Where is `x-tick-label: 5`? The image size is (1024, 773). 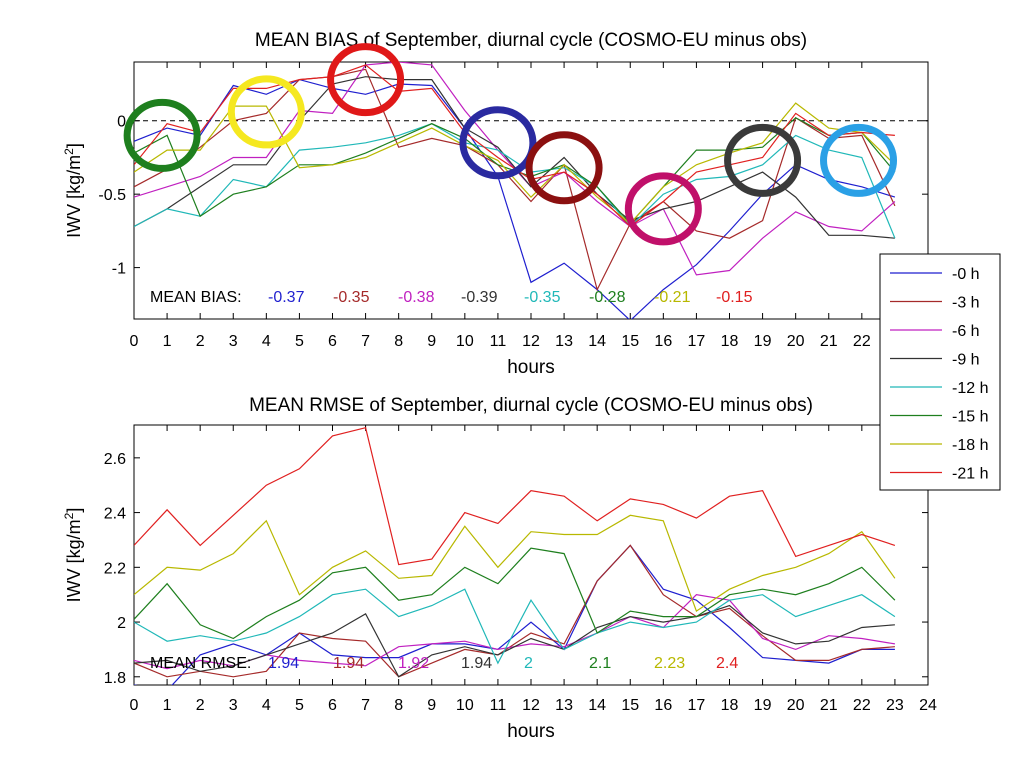 x-tick-label: 5 is located at coordinates (299, 341).